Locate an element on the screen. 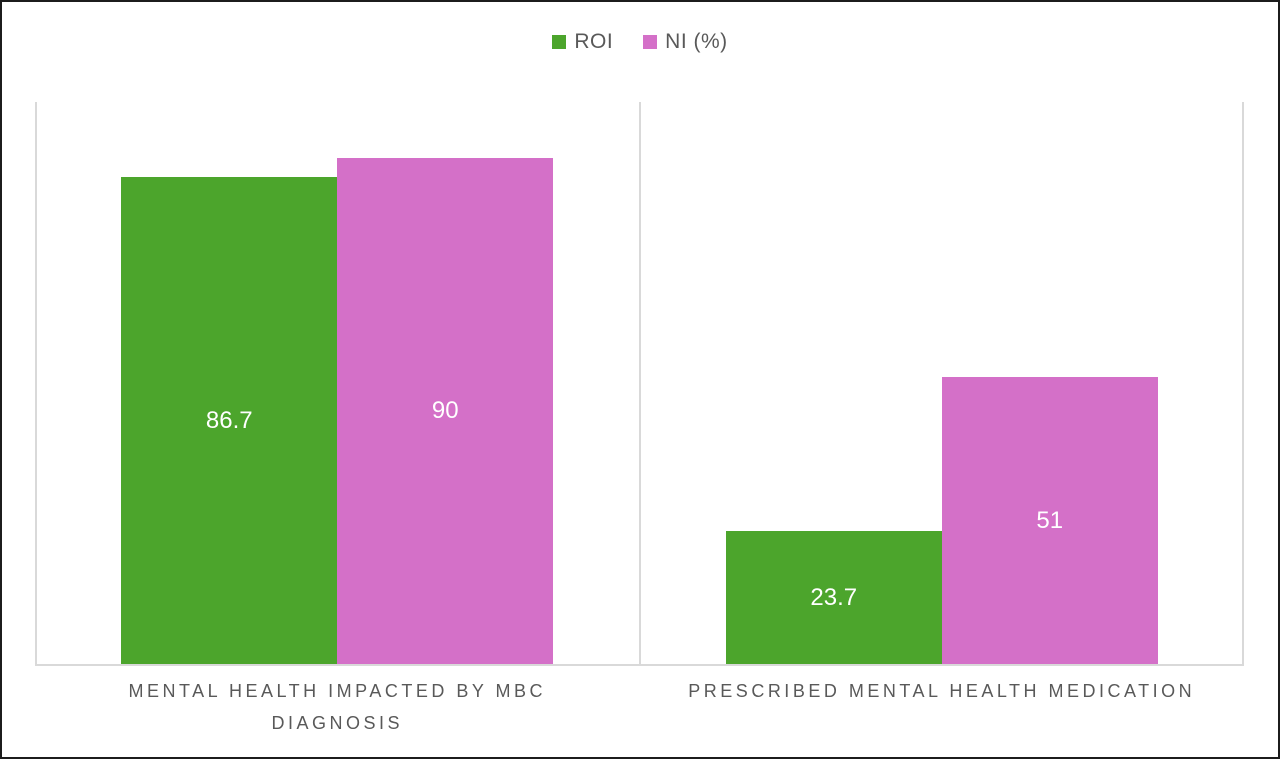 This screenshot has height=759, width=1280. legend-swatch-roi is located at coordinates (559, 42).